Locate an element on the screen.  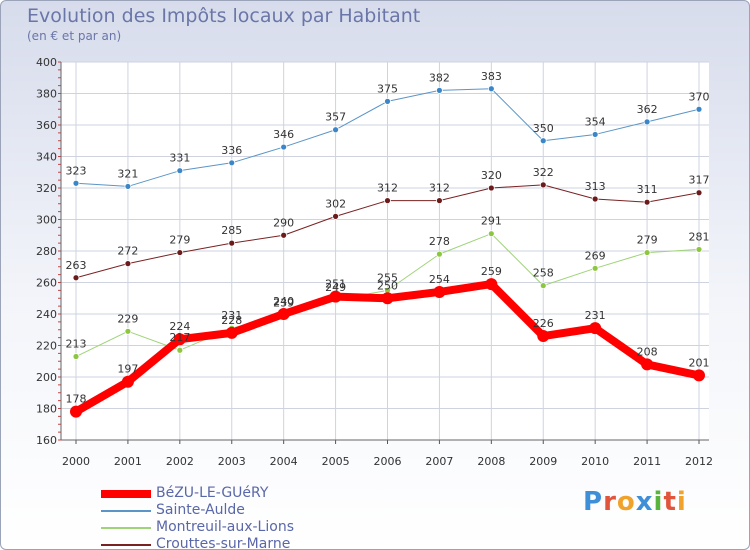
data-label: 383 is located at coordinates (491, 76).